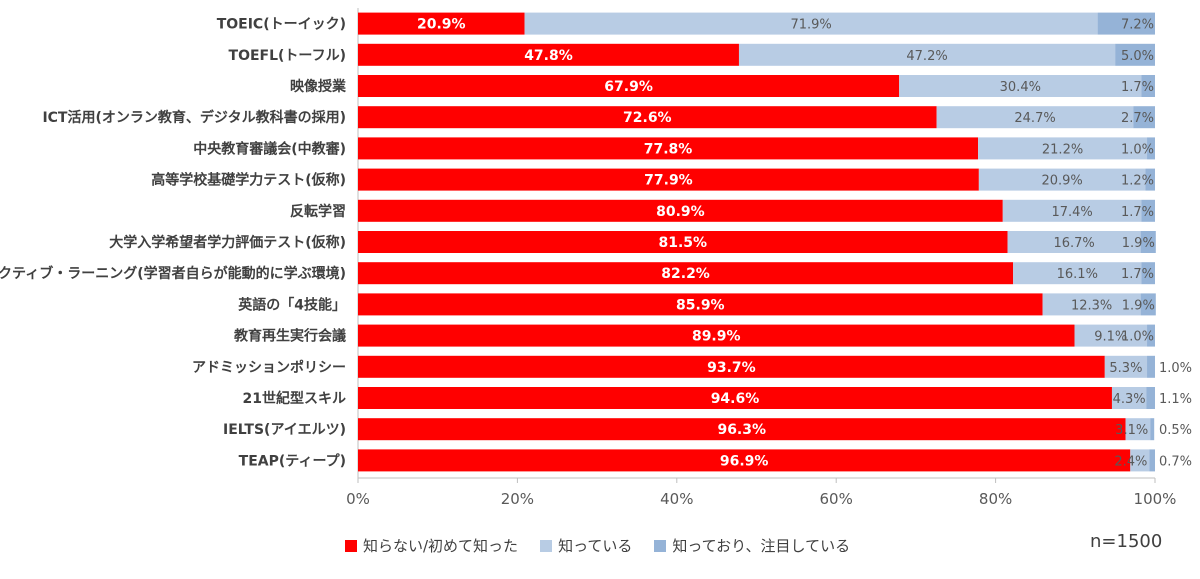 The height and width of the screenshot is (579, 1200). I want to click on category-label: 英語の「4技能」, so click(291, 304).